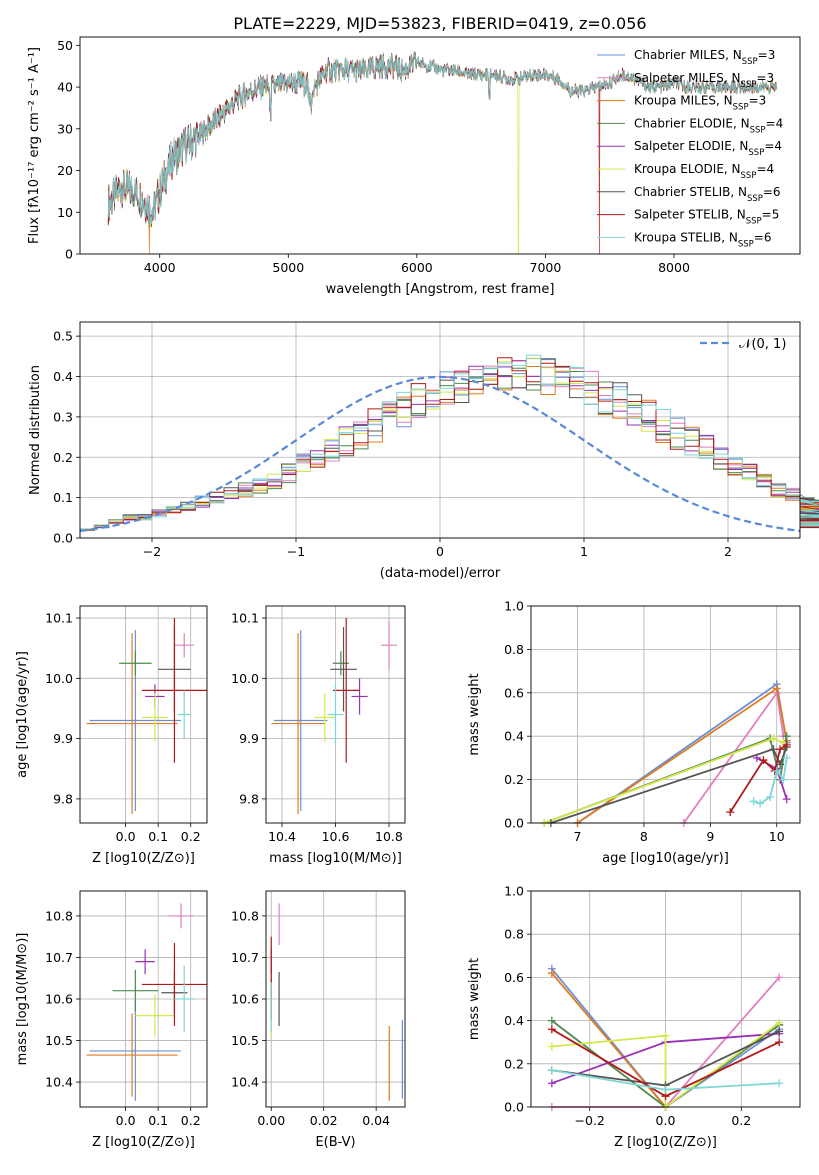  Describe the element at coordinates (708, 125) in the screenshot. I see `legend-entry: Chabrier ELODIE, NSSP=4` at that location.